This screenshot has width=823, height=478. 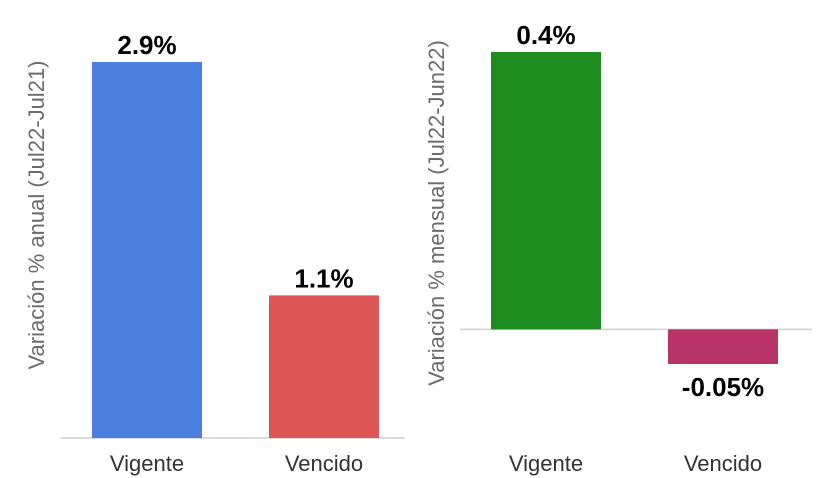 What do you see at coordinates (323, 278) in the screenshot?
I see `data-label: 1.1%` at bounding box center [323, 278].